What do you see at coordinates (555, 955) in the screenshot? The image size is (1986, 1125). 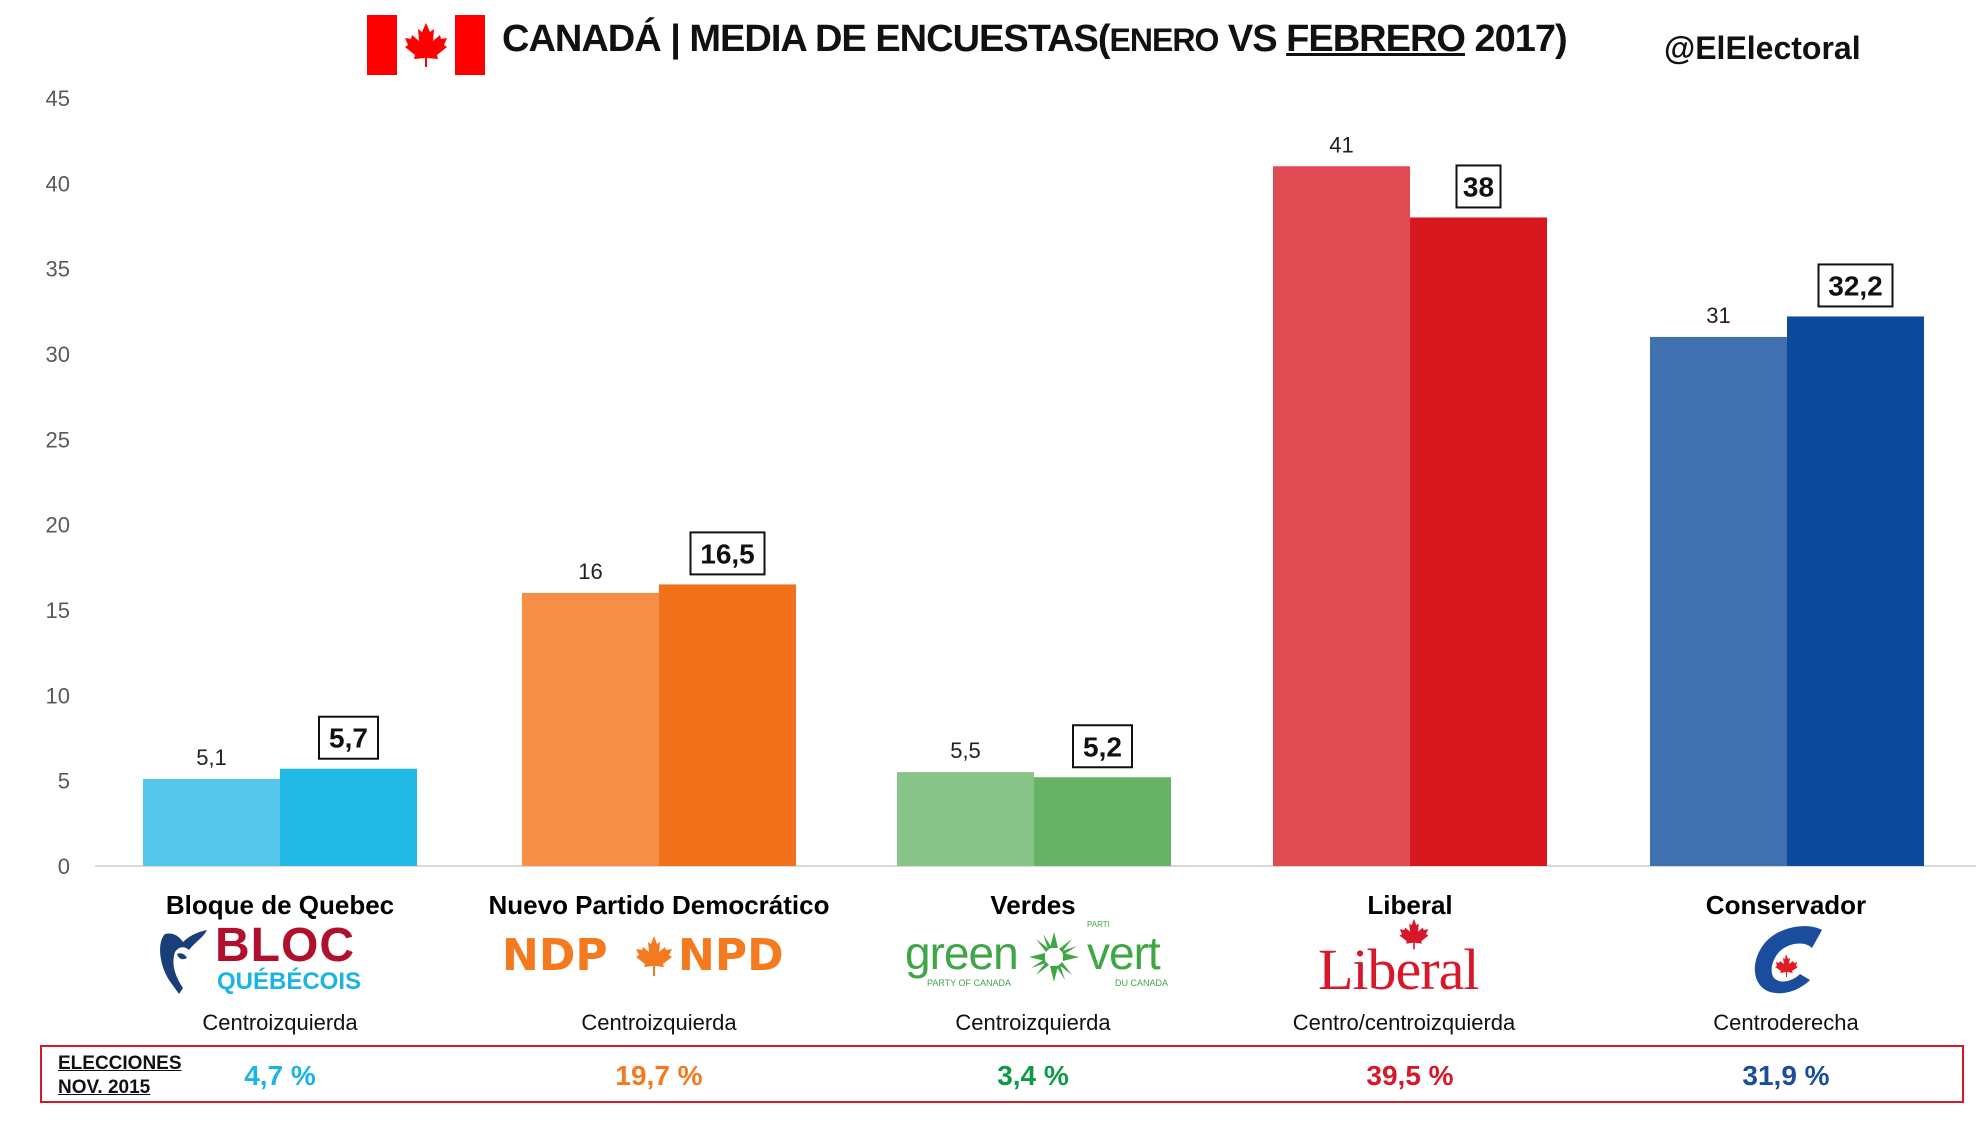 I see `ndp-logo-text: NDP` at bounding box center [555, 955].